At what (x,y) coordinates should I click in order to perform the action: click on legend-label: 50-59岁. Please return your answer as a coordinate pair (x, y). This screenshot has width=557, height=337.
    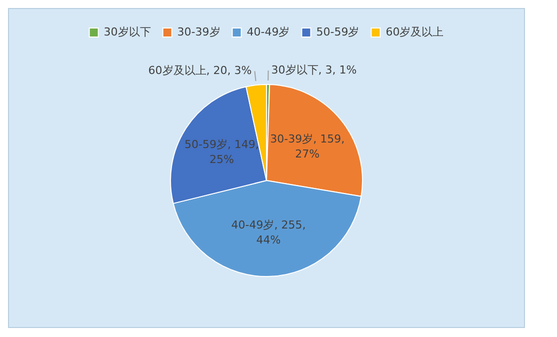
    Looking at the image, I should click on (338, 31).